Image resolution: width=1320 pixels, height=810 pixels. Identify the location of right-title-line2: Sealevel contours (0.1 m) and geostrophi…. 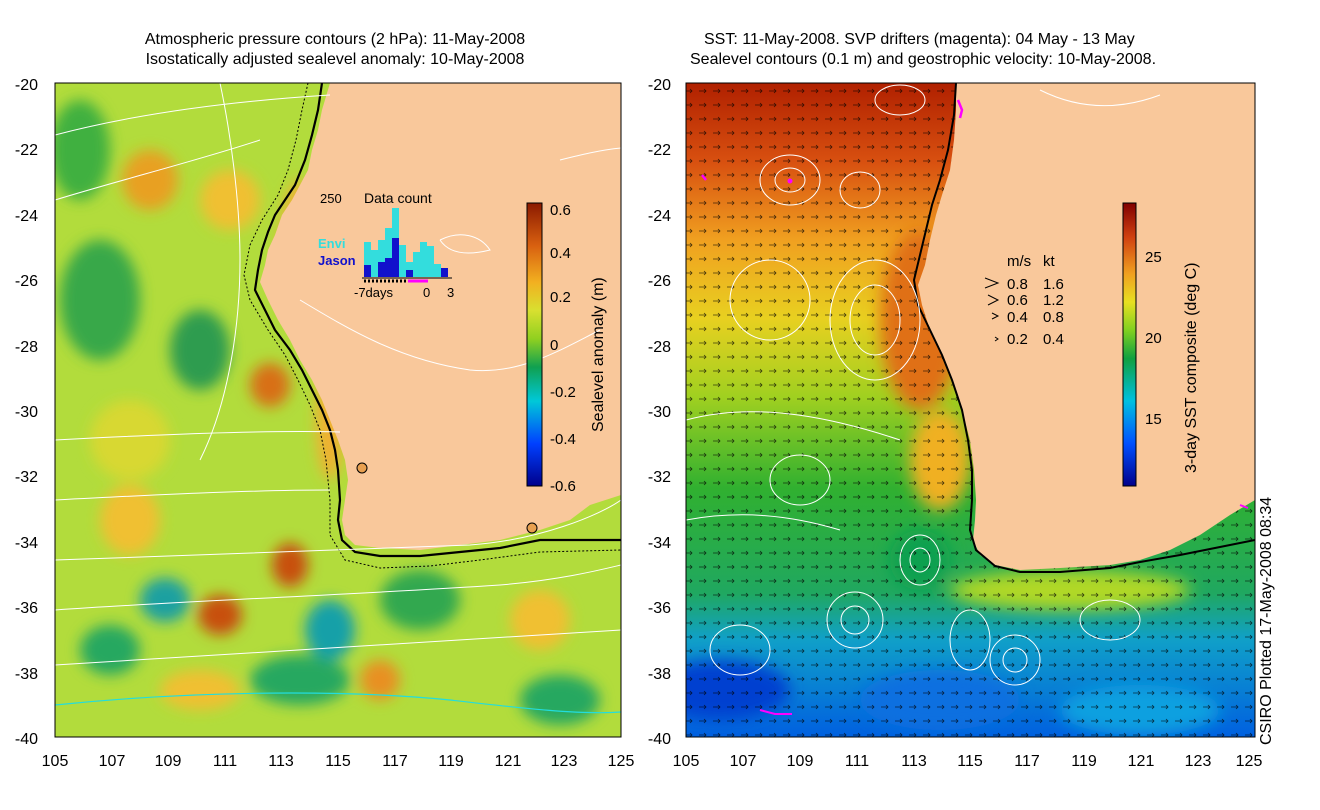
(923, 59).